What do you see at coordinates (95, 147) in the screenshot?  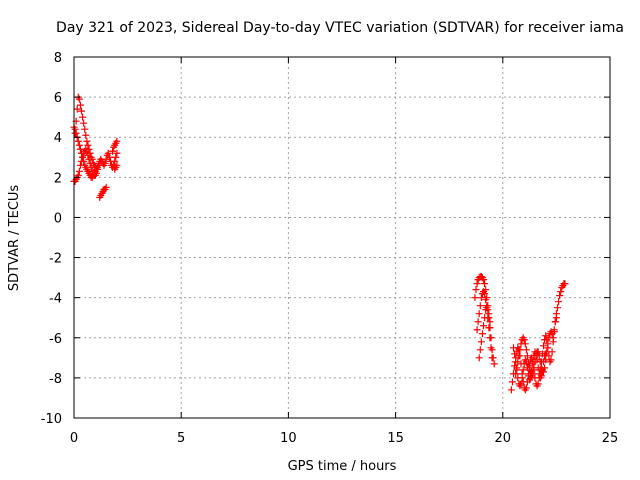 I see `series-segment-early` at bounding box center [95, 147].